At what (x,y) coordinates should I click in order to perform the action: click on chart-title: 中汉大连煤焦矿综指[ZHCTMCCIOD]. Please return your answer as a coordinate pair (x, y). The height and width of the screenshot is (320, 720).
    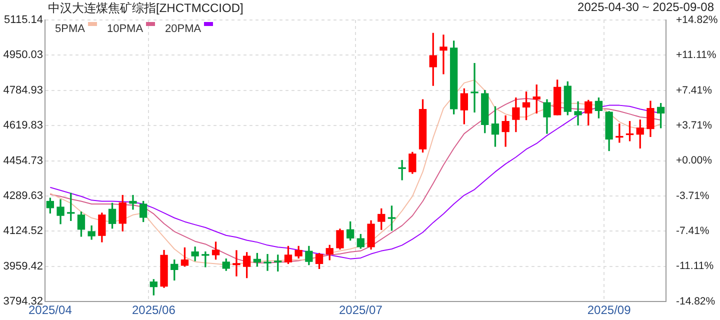
    Looking at the image, I should click on (146, 8).